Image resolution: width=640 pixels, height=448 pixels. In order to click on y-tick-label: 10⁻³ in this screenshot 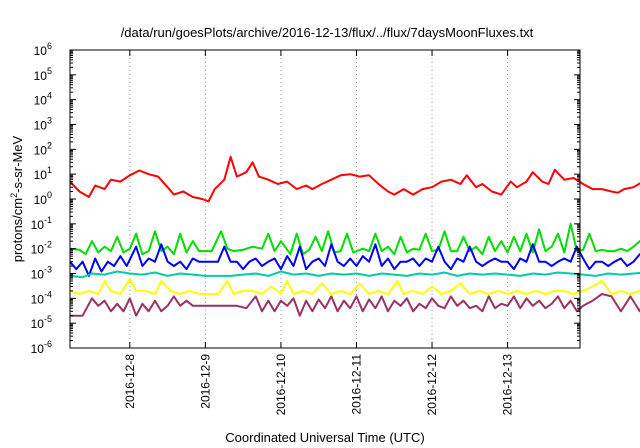, I will do `click(41, 273)`.